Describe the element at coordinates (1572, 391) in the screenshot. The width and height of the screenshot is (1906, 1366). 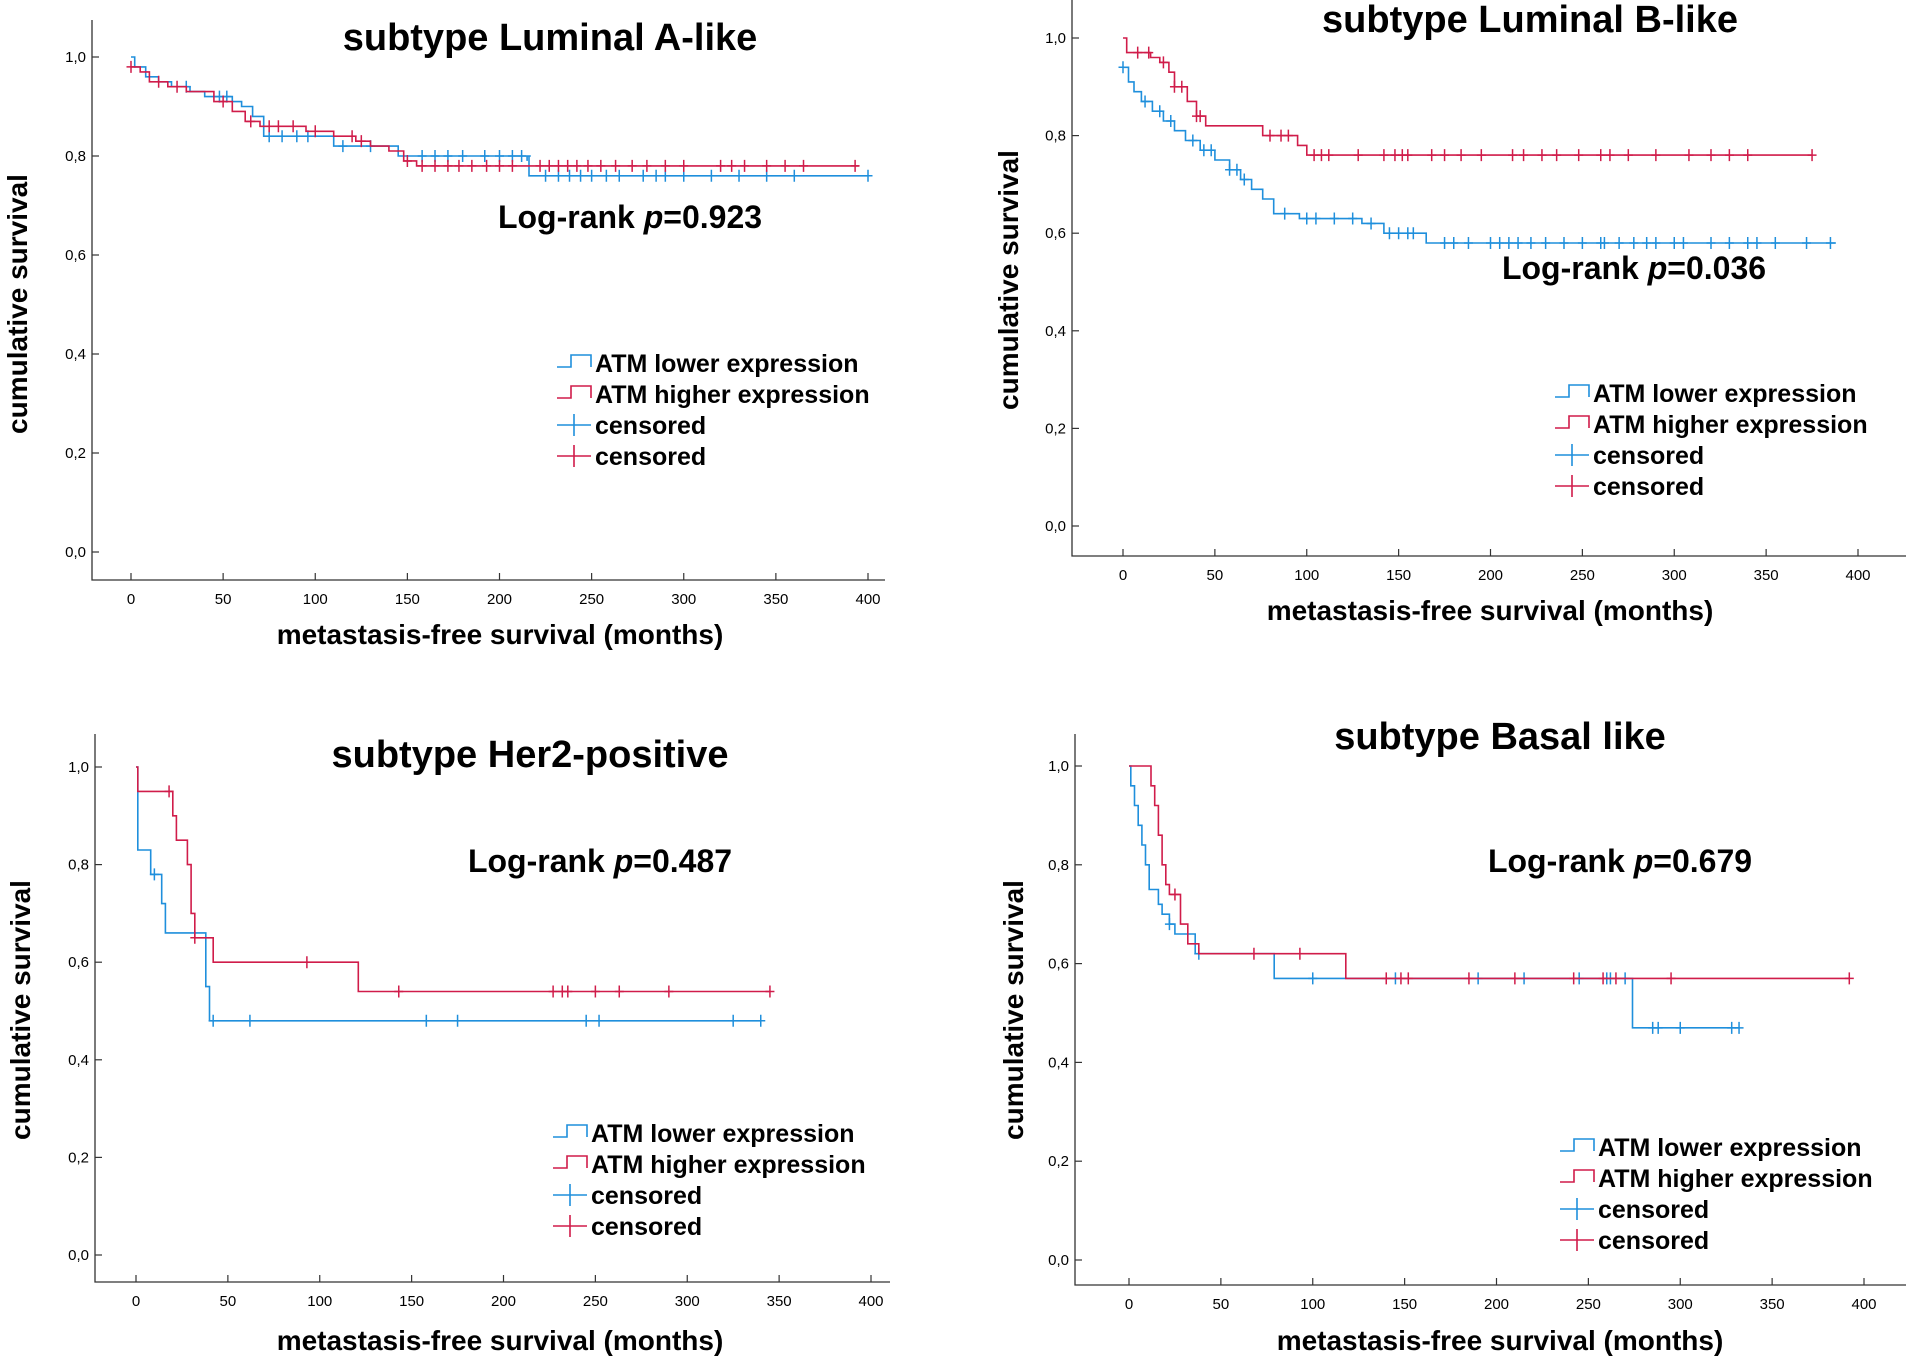
I see `legend-line-swatch` at that location.